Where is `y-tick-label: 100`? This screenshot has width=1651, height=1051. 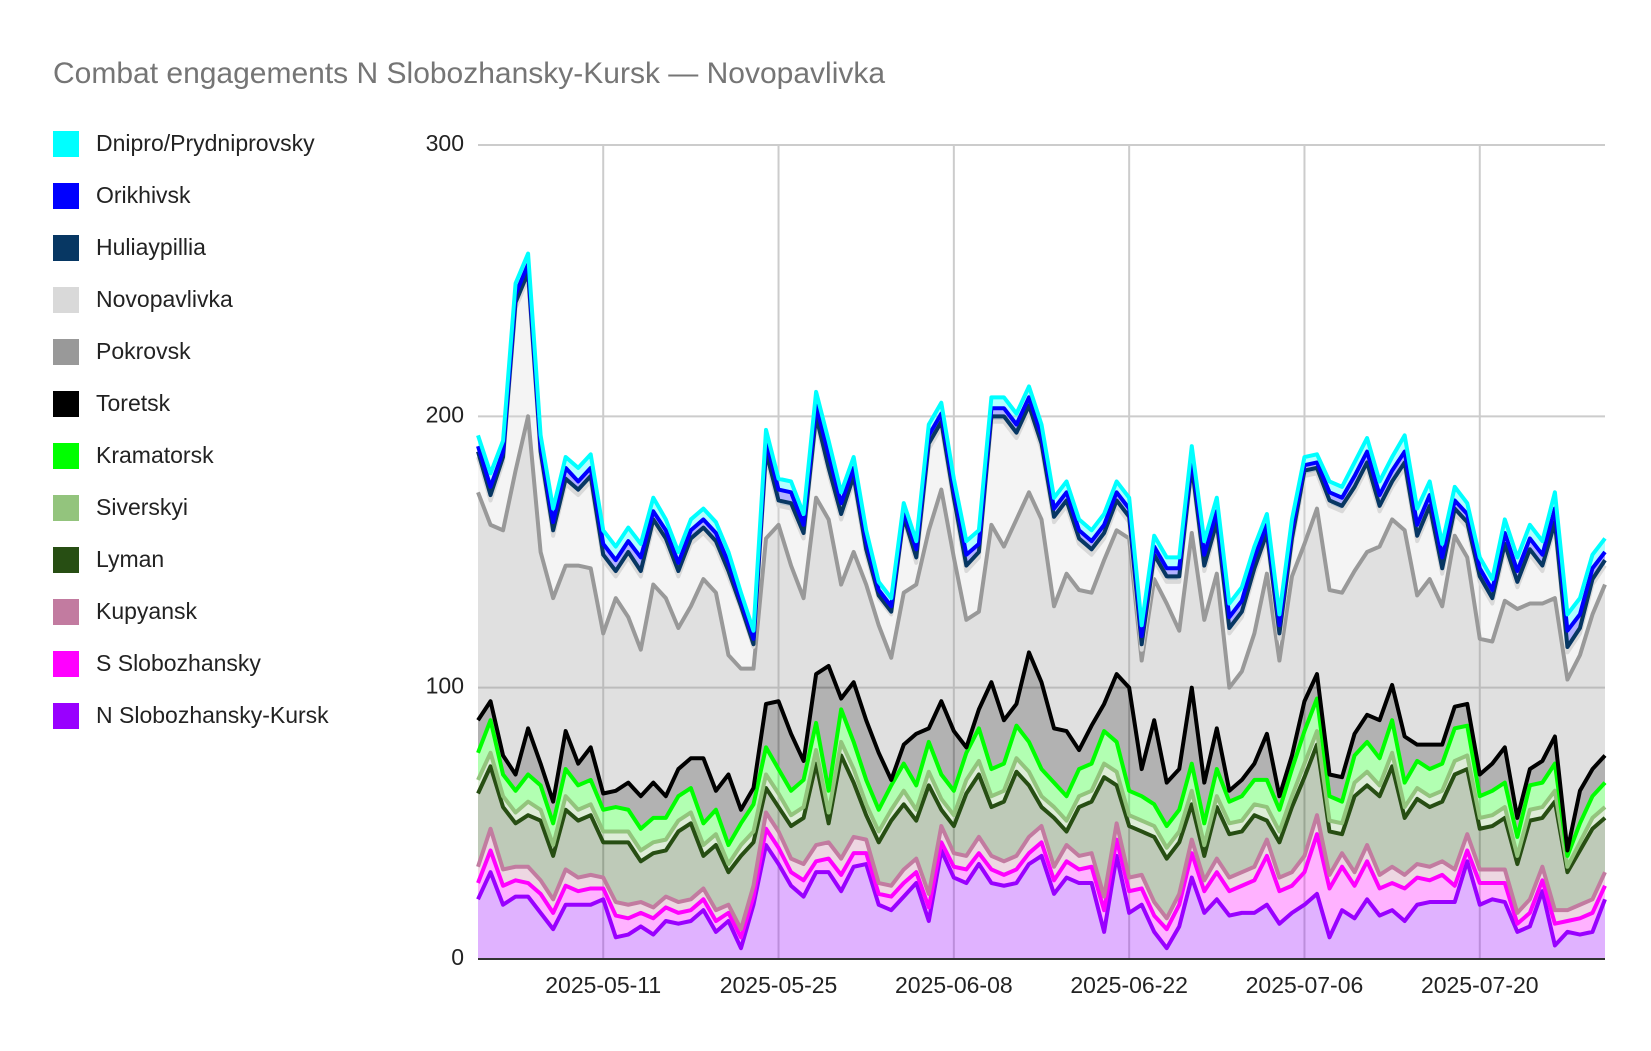 y-tick-label: 100 is located at coordinates (445, 686).